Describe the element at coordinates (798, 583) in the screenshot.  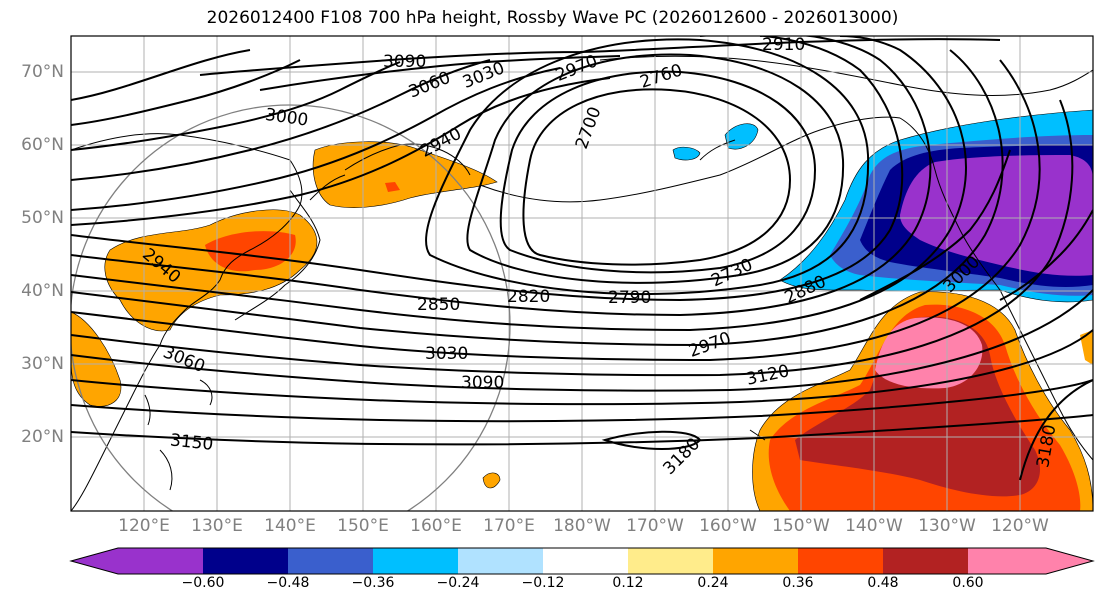
I see `colorbar-tick-label: 0.36` at that location.